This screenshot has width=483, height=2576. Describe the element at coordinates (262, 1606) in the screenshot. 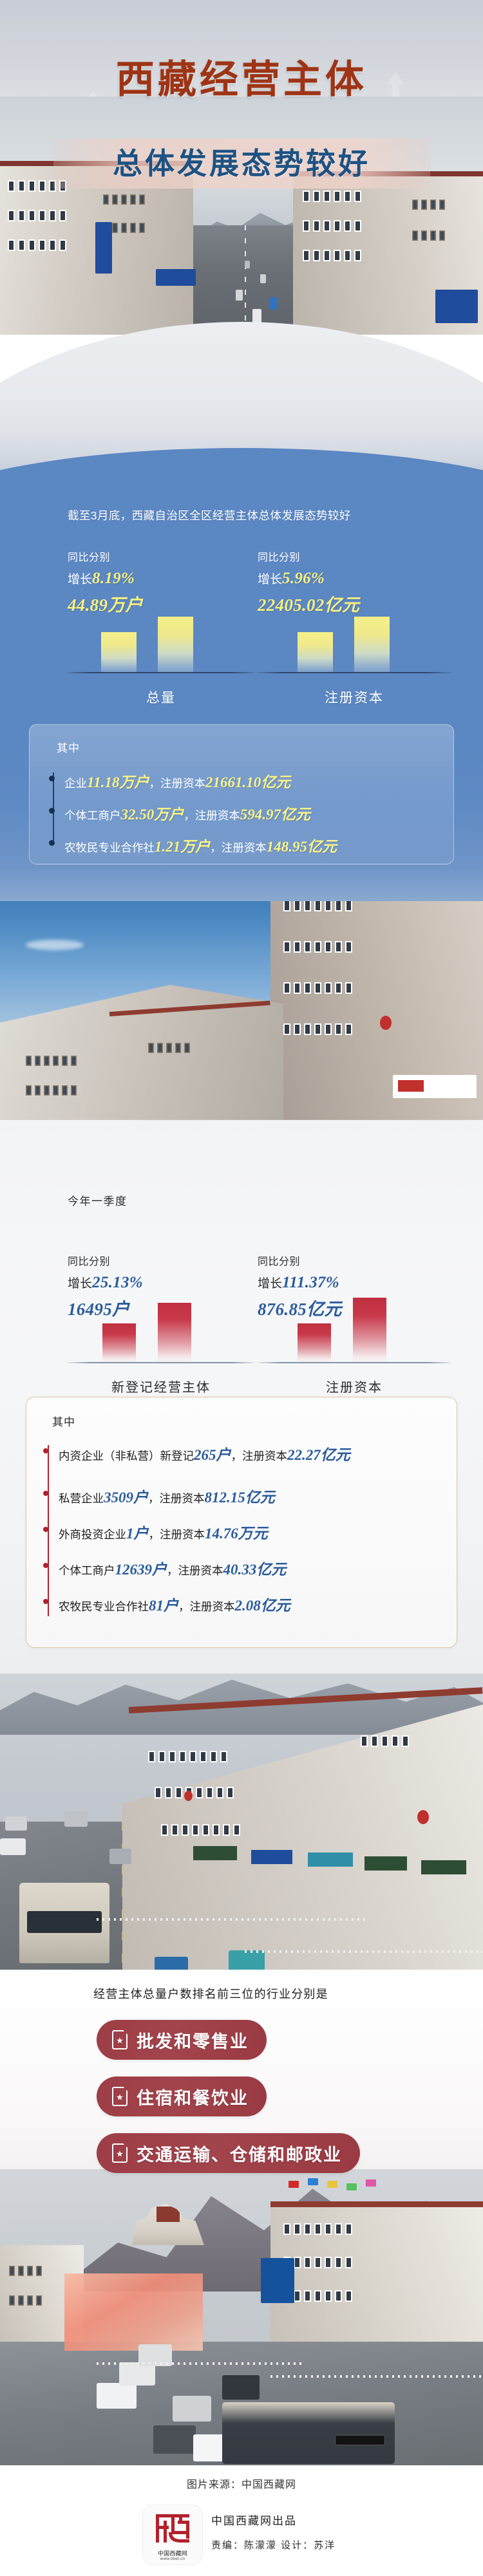

I see `item-value-capital: 2.08亿元` at that location.